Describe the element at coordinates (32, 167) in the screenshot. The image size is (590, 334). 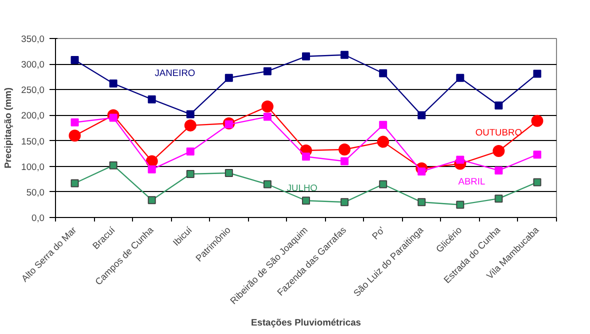
I see `y-tick-label: 100,0` at that location.